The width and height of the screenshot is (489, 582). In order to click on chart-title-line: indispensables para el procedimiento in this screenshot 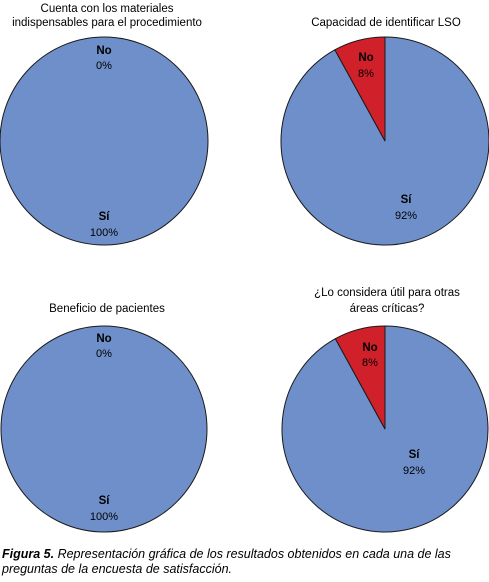, I will do `click(107, 23)`.